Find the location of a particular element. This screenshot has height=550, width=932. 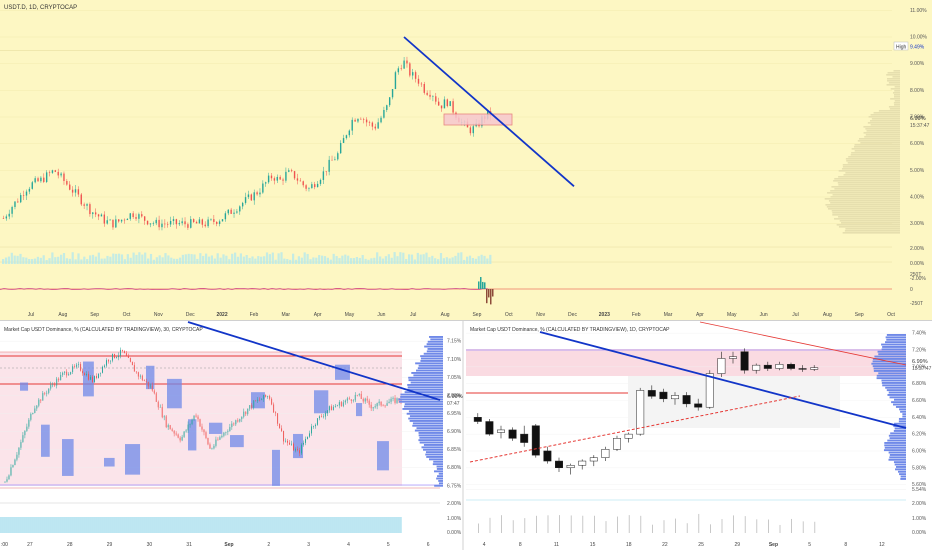

time-tick-label: 31 is located at coordinates (189, 545).